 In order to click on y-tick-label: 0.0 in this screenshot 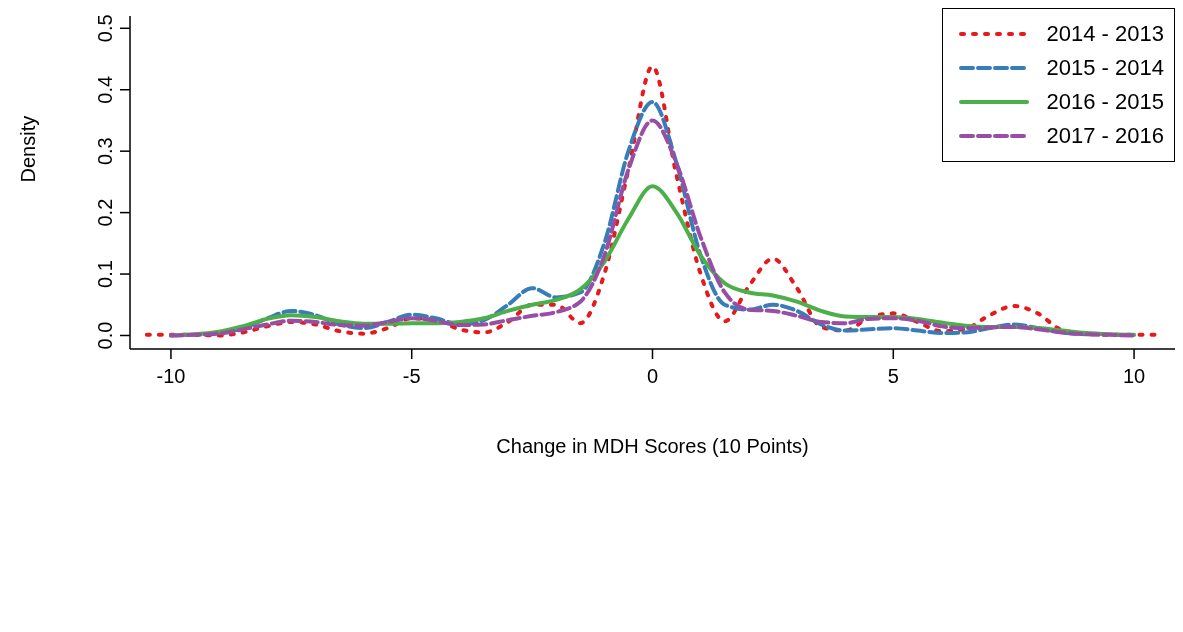, I will do `click(105, 335)`.